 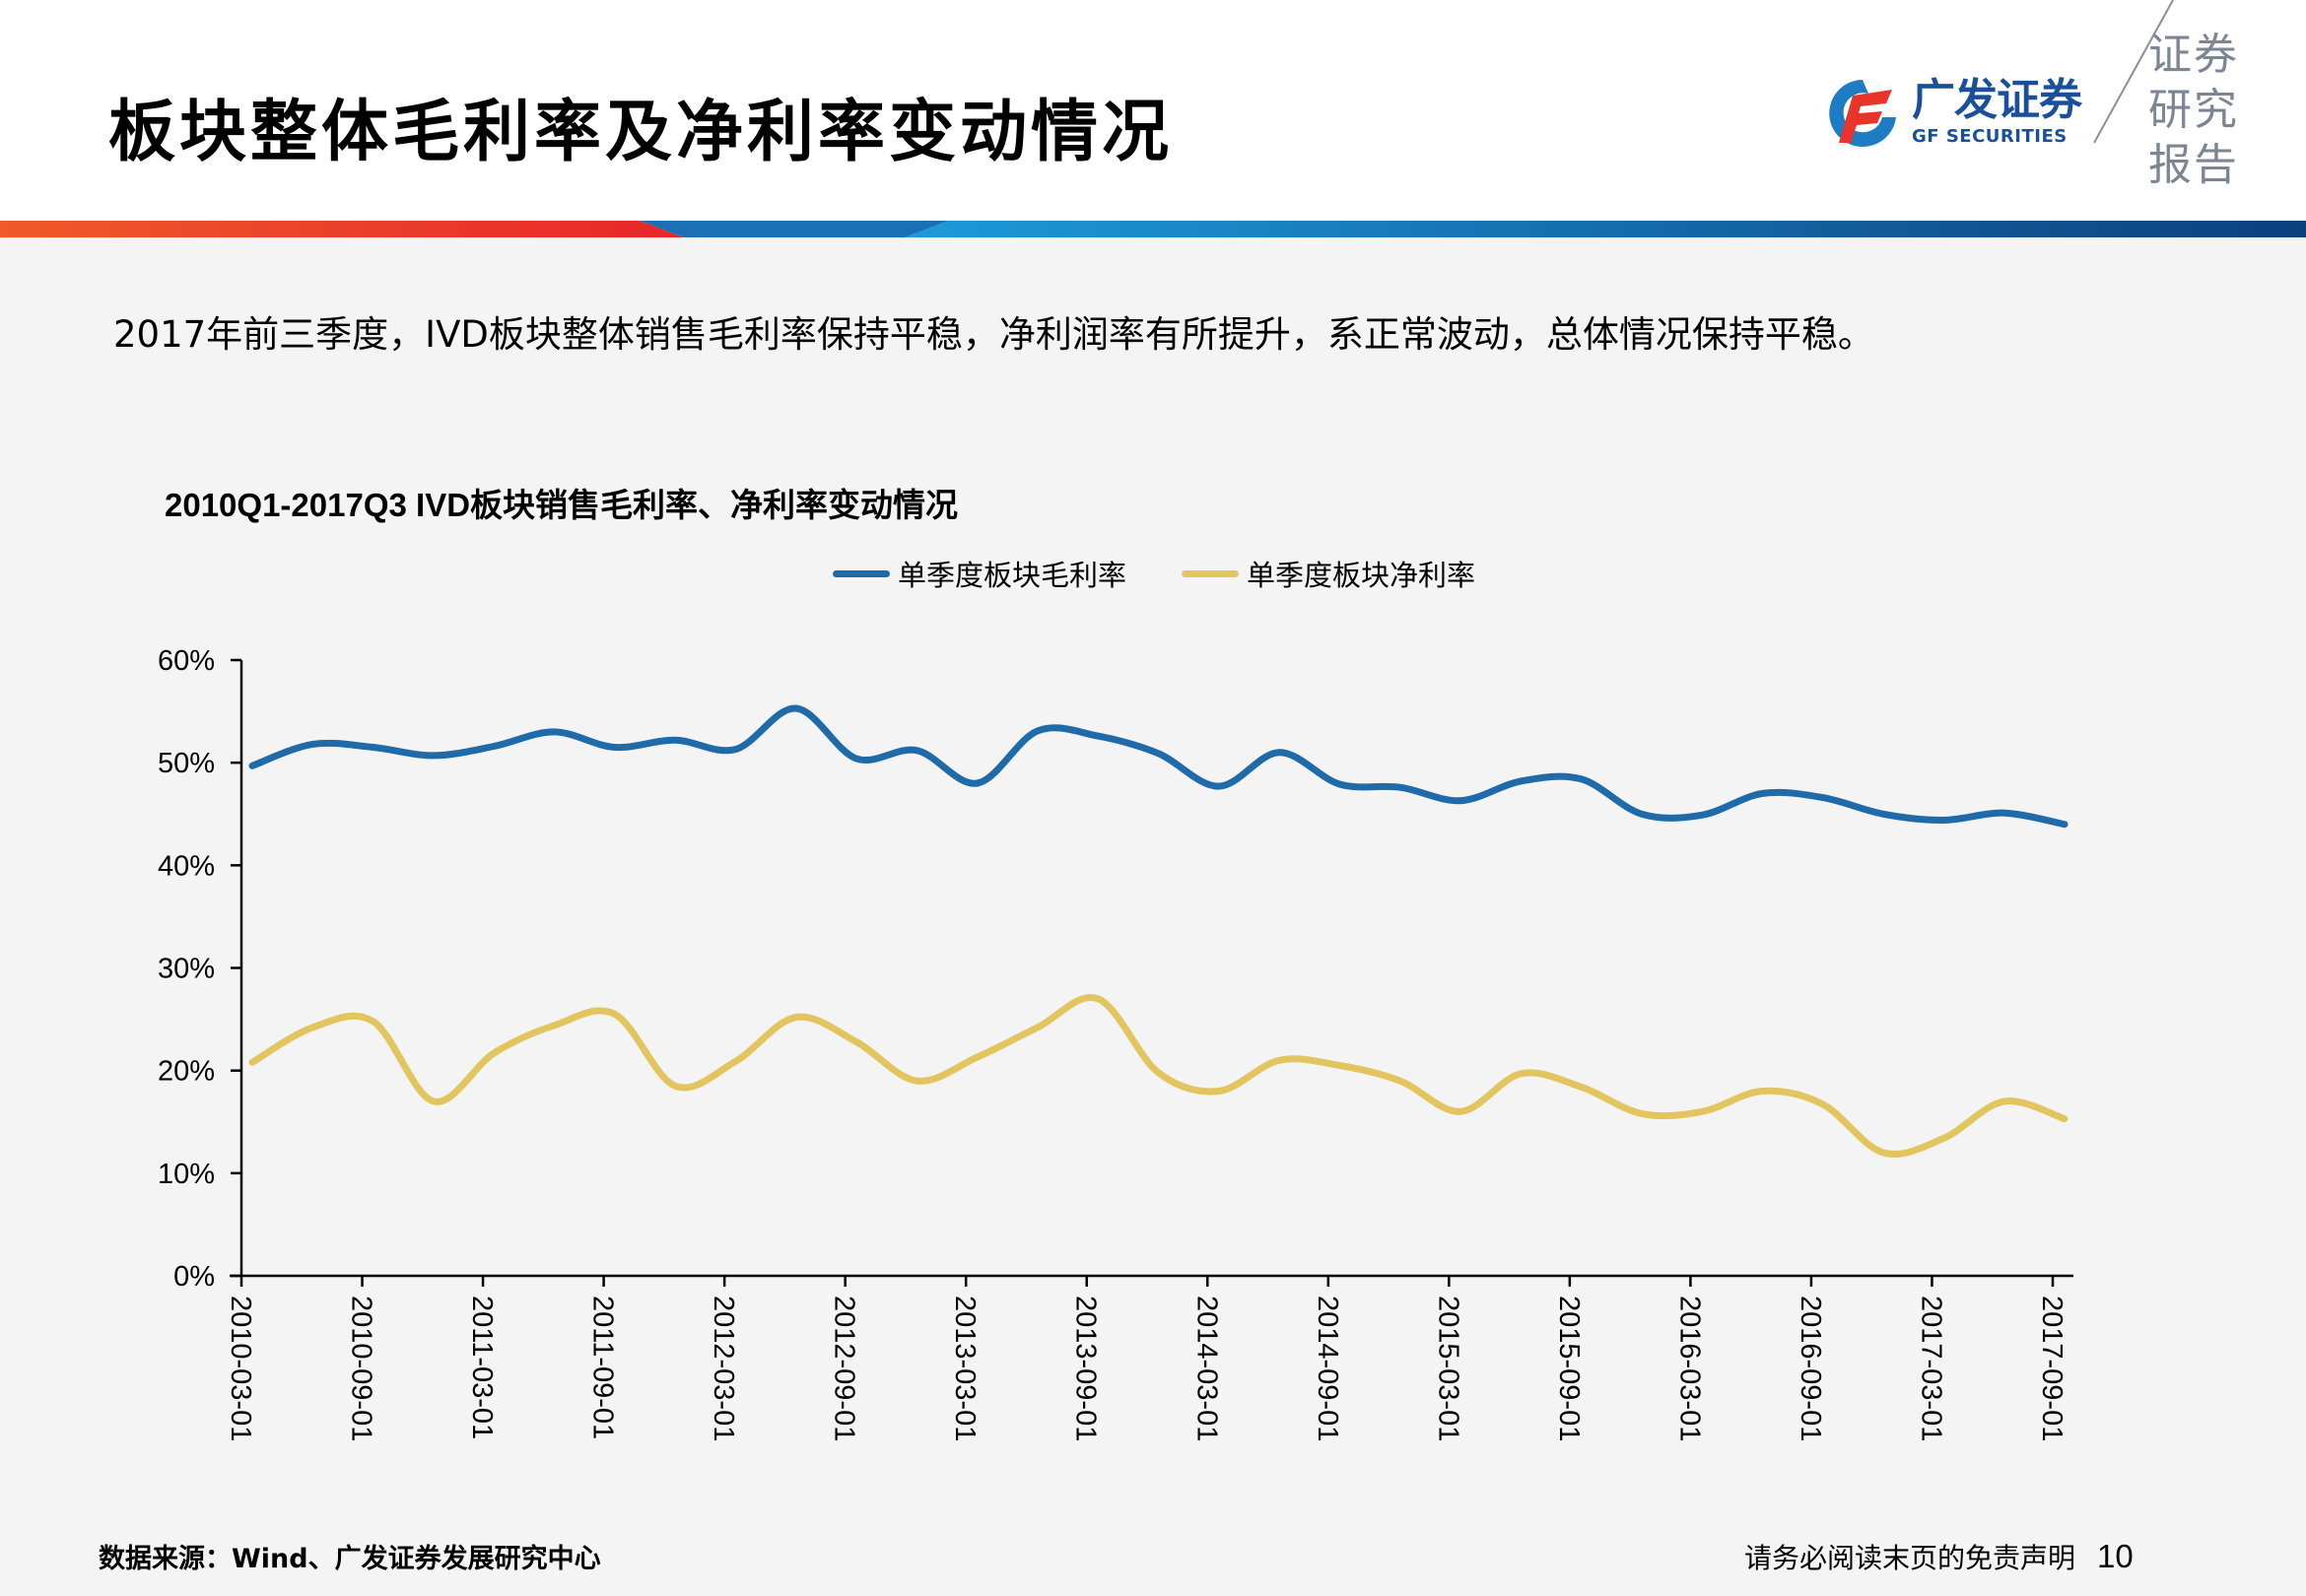 I want to click on tag-line: 报告, so click(x=2193, y=165).